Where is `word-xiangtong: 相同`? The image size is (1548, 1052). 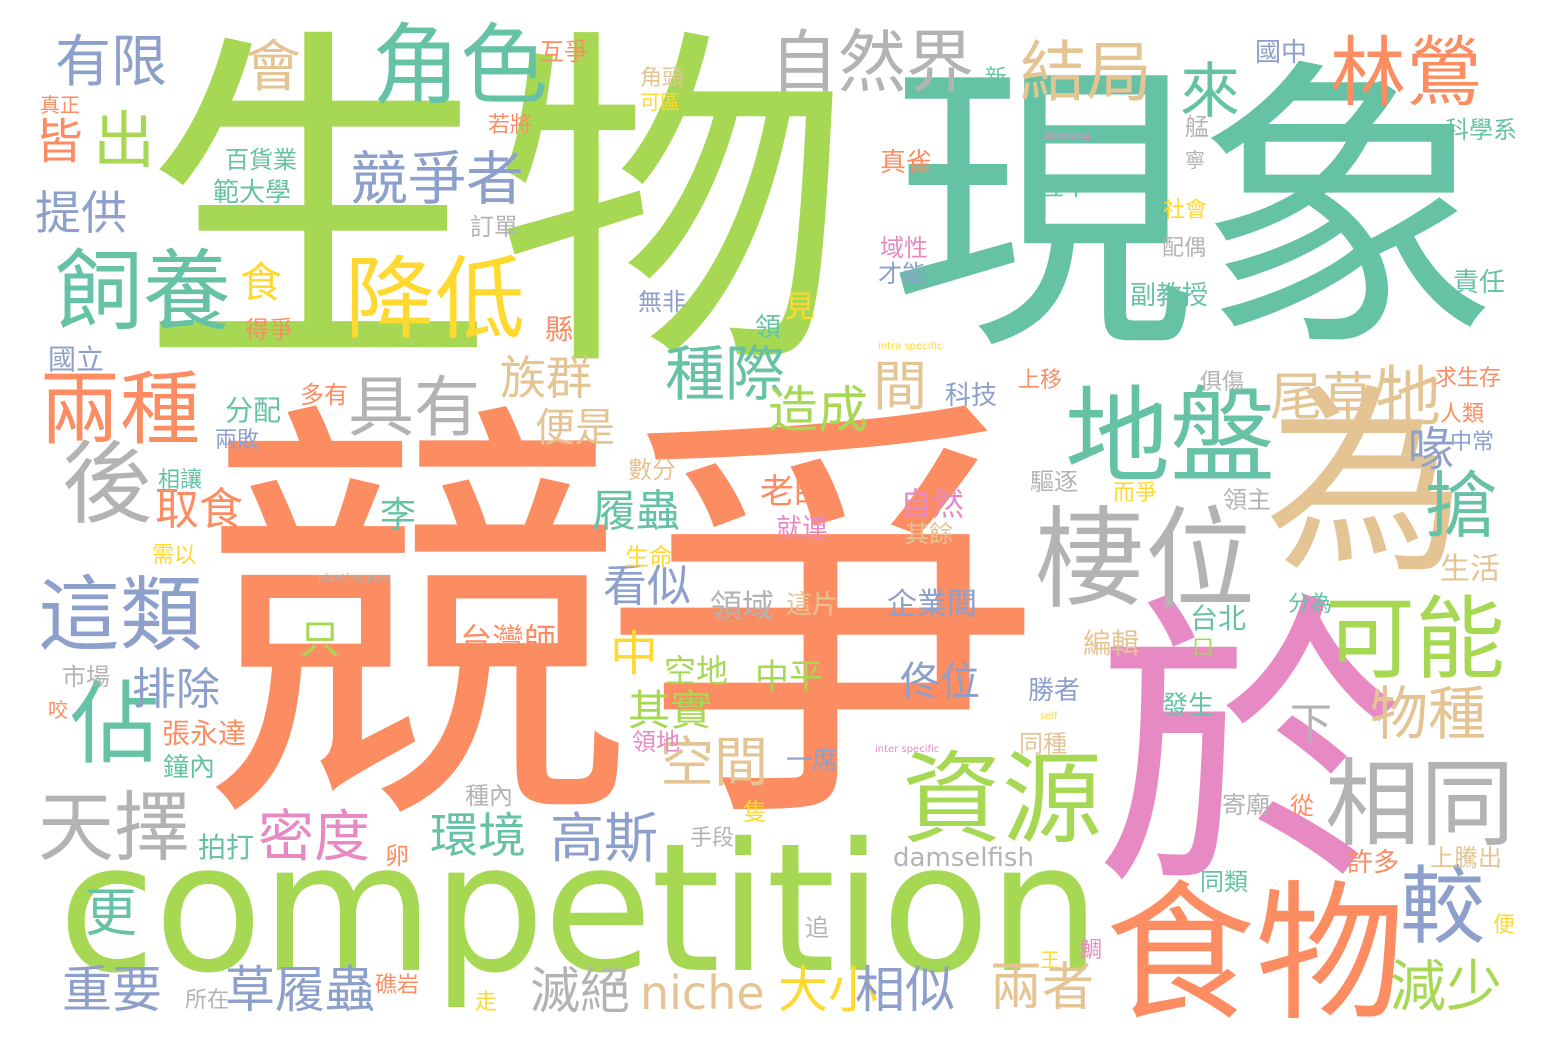 word-xiangtong: 相同 is located at coordinates (1420, 805).